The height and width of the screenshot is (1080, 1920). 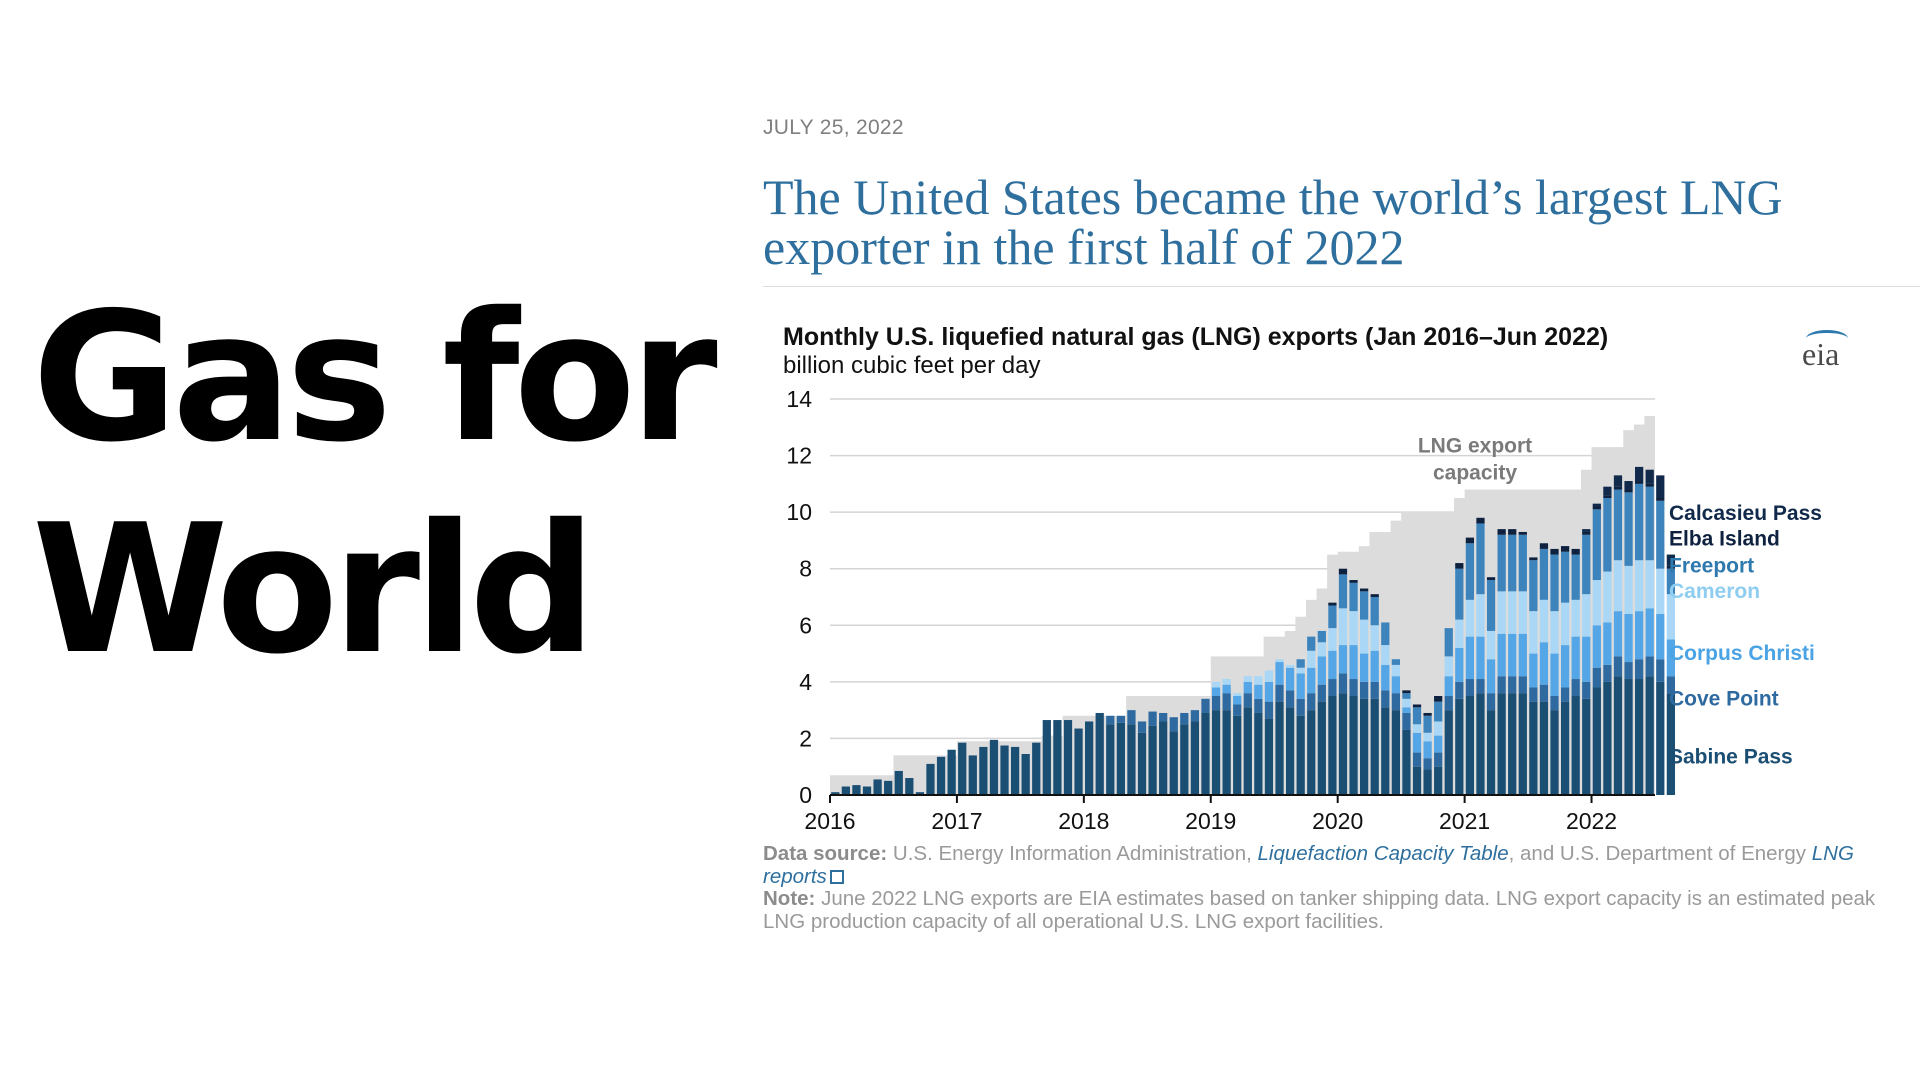 I want to click on data-source-label: Data source:, so click(x=825, y=853).